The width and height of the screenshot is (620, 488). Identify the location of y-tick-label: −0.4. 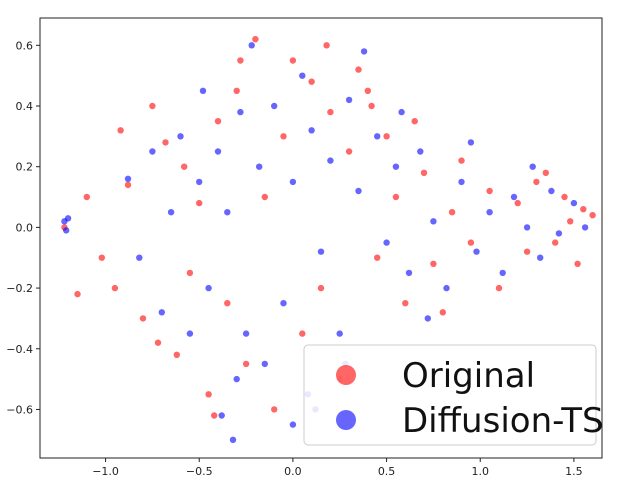
(19, 349).